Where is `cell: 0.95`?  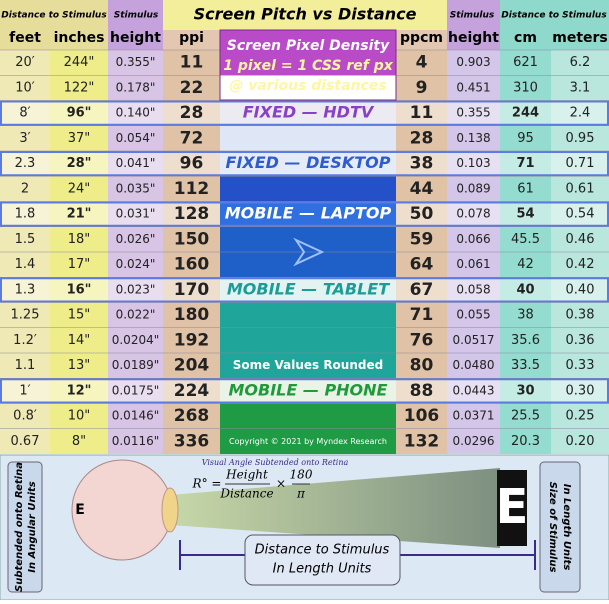
cell: 0.95 is located at coordinates (580, 138).